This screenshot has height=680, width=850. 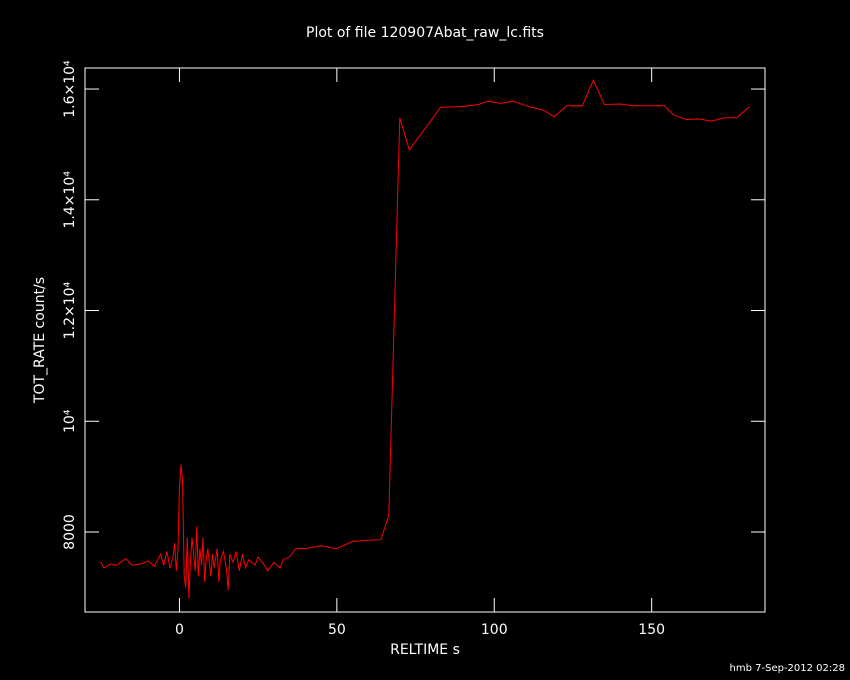 I want to click on y-axis-label: TOT_RATE count/s, so click(x=40, y=340).